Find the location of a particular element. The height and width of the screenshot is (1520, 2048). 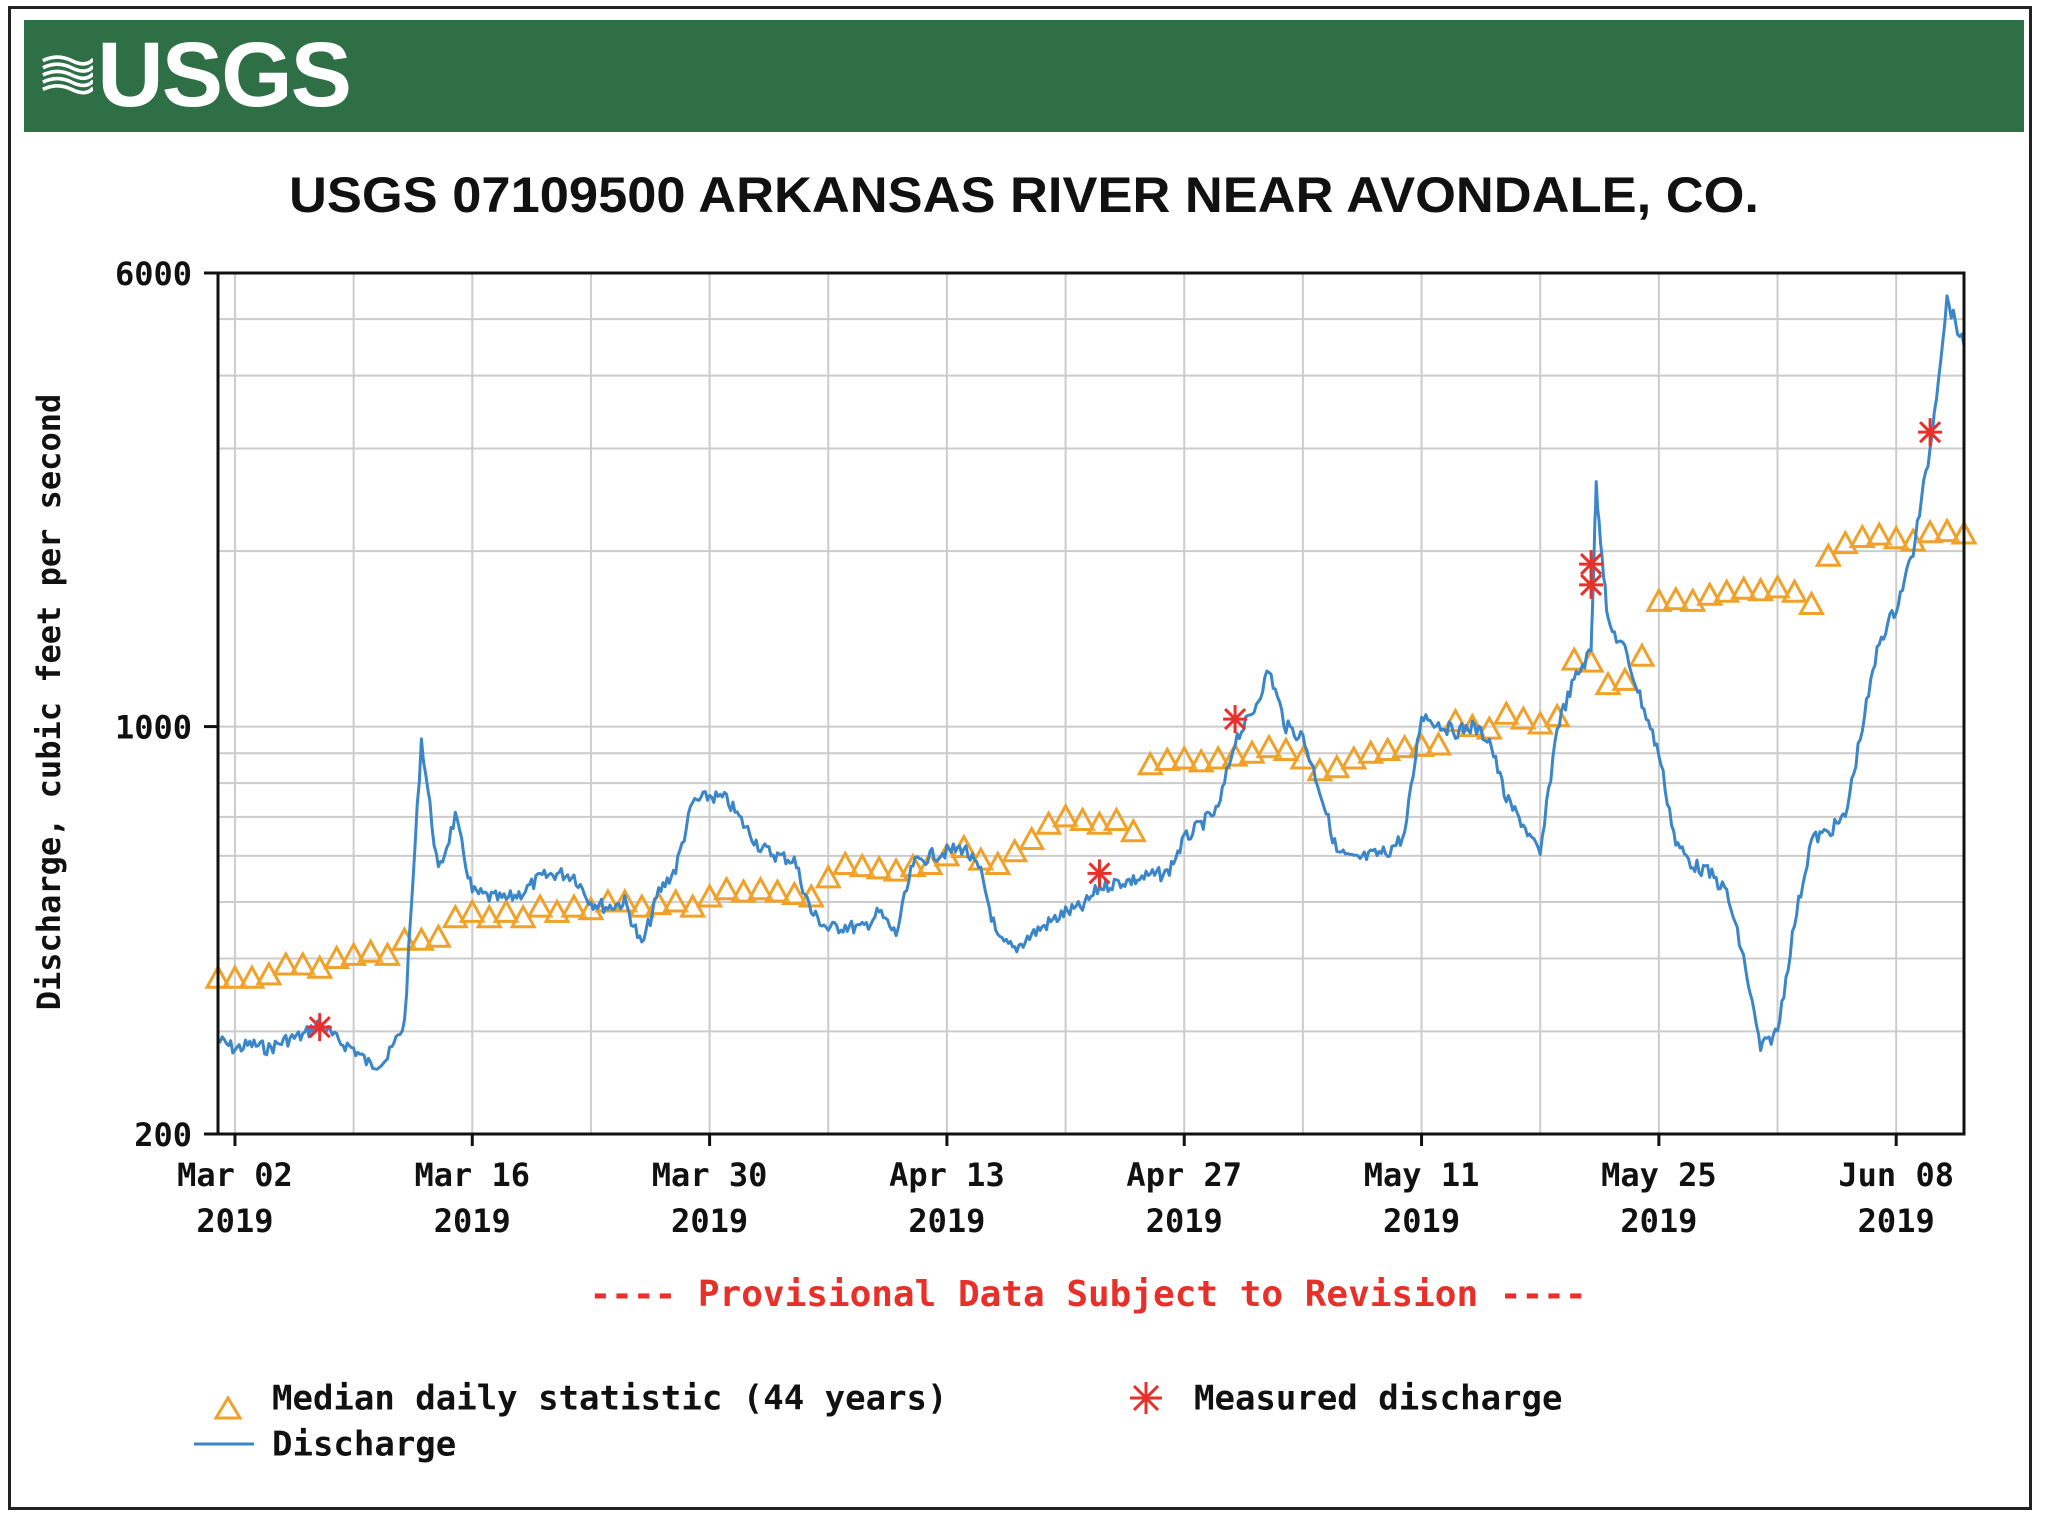

legend-discharge-label: Discharge is located at coordinates (364, 1445).